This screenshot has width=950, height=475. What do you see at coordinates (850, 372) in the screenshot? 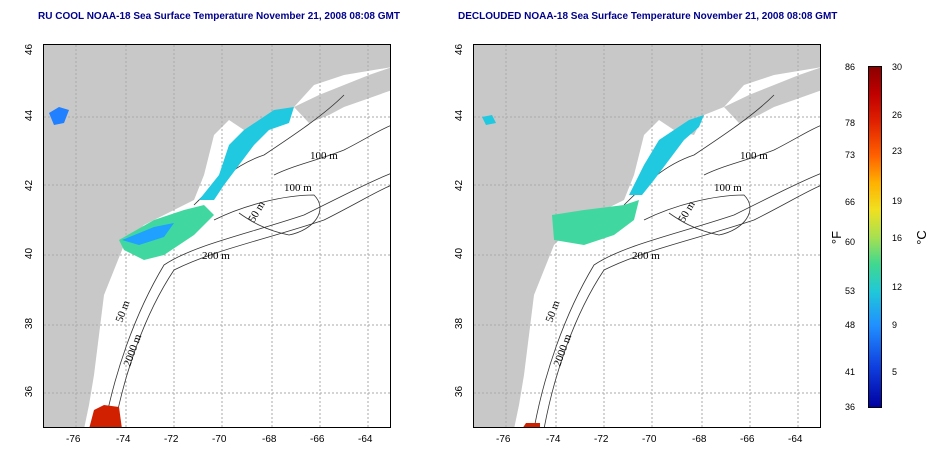
I see `fahrenheit-label: 41` at bounding box center [850, 372].